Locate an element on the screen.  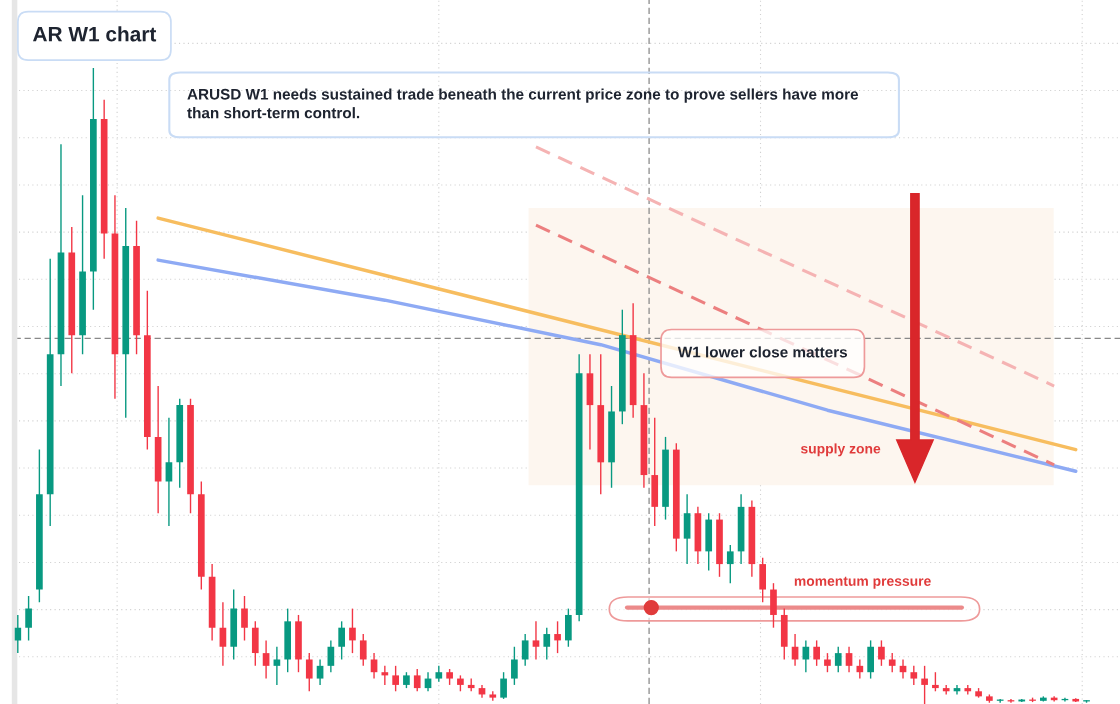
chart-title: AR W1 chart is located at coordinates (95, 34).